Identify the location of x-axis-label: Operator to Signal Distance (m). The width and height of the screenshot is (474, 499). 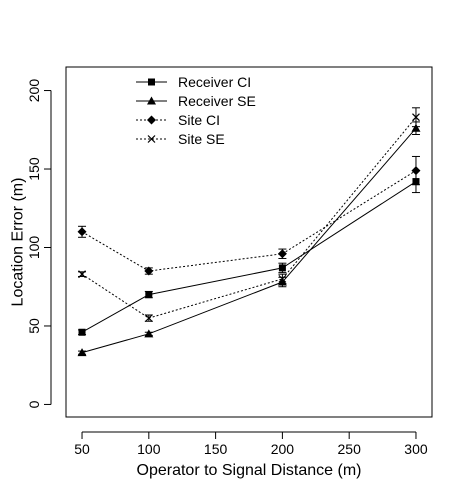
(249, 470).